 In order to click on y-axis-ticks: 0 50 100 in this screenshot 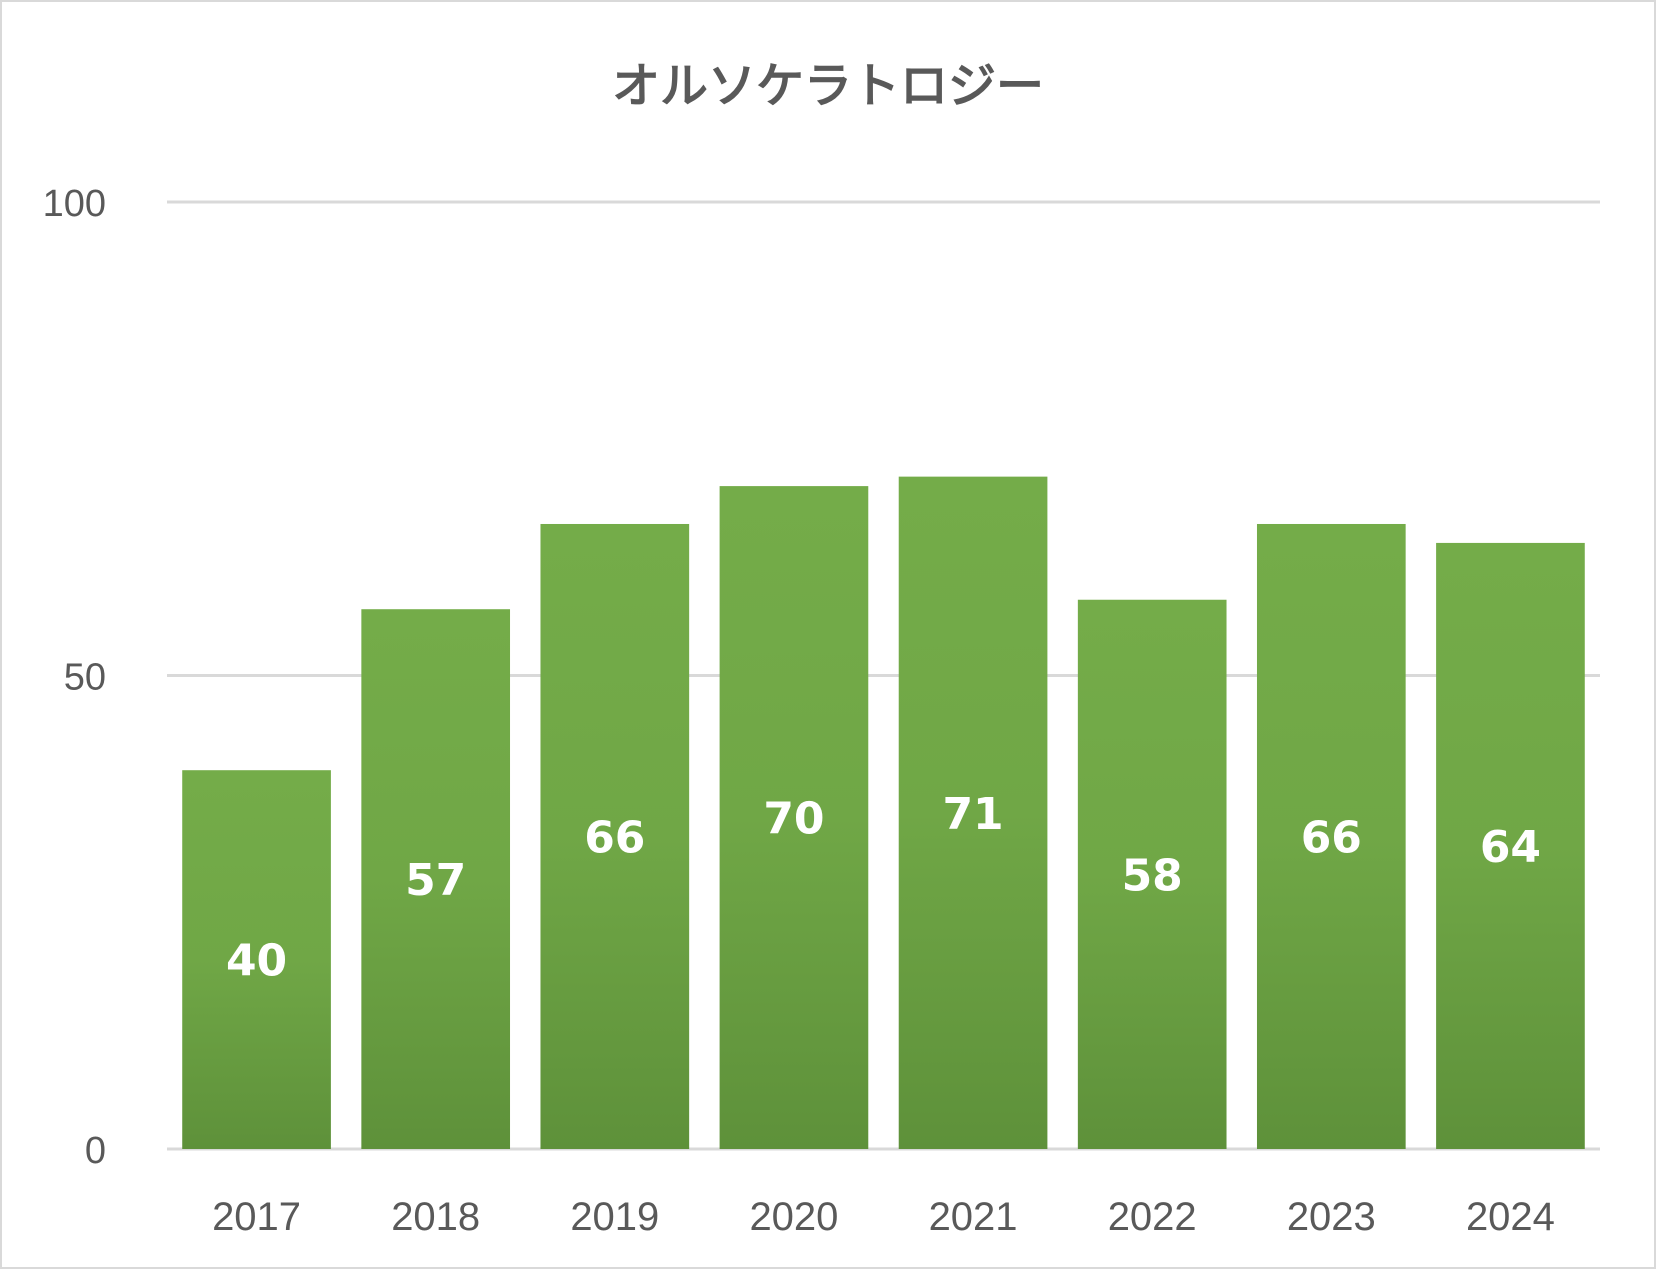, I will do `click(74, 677)`.